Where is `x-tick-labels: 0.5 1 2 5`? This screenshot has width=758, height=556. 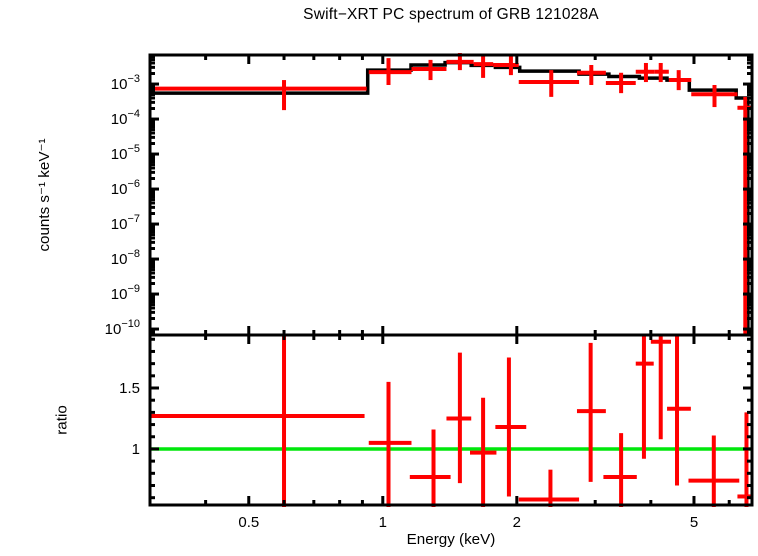
x-tick-labels: 0.5 1 2 5 is located at coordinates (468, 522).